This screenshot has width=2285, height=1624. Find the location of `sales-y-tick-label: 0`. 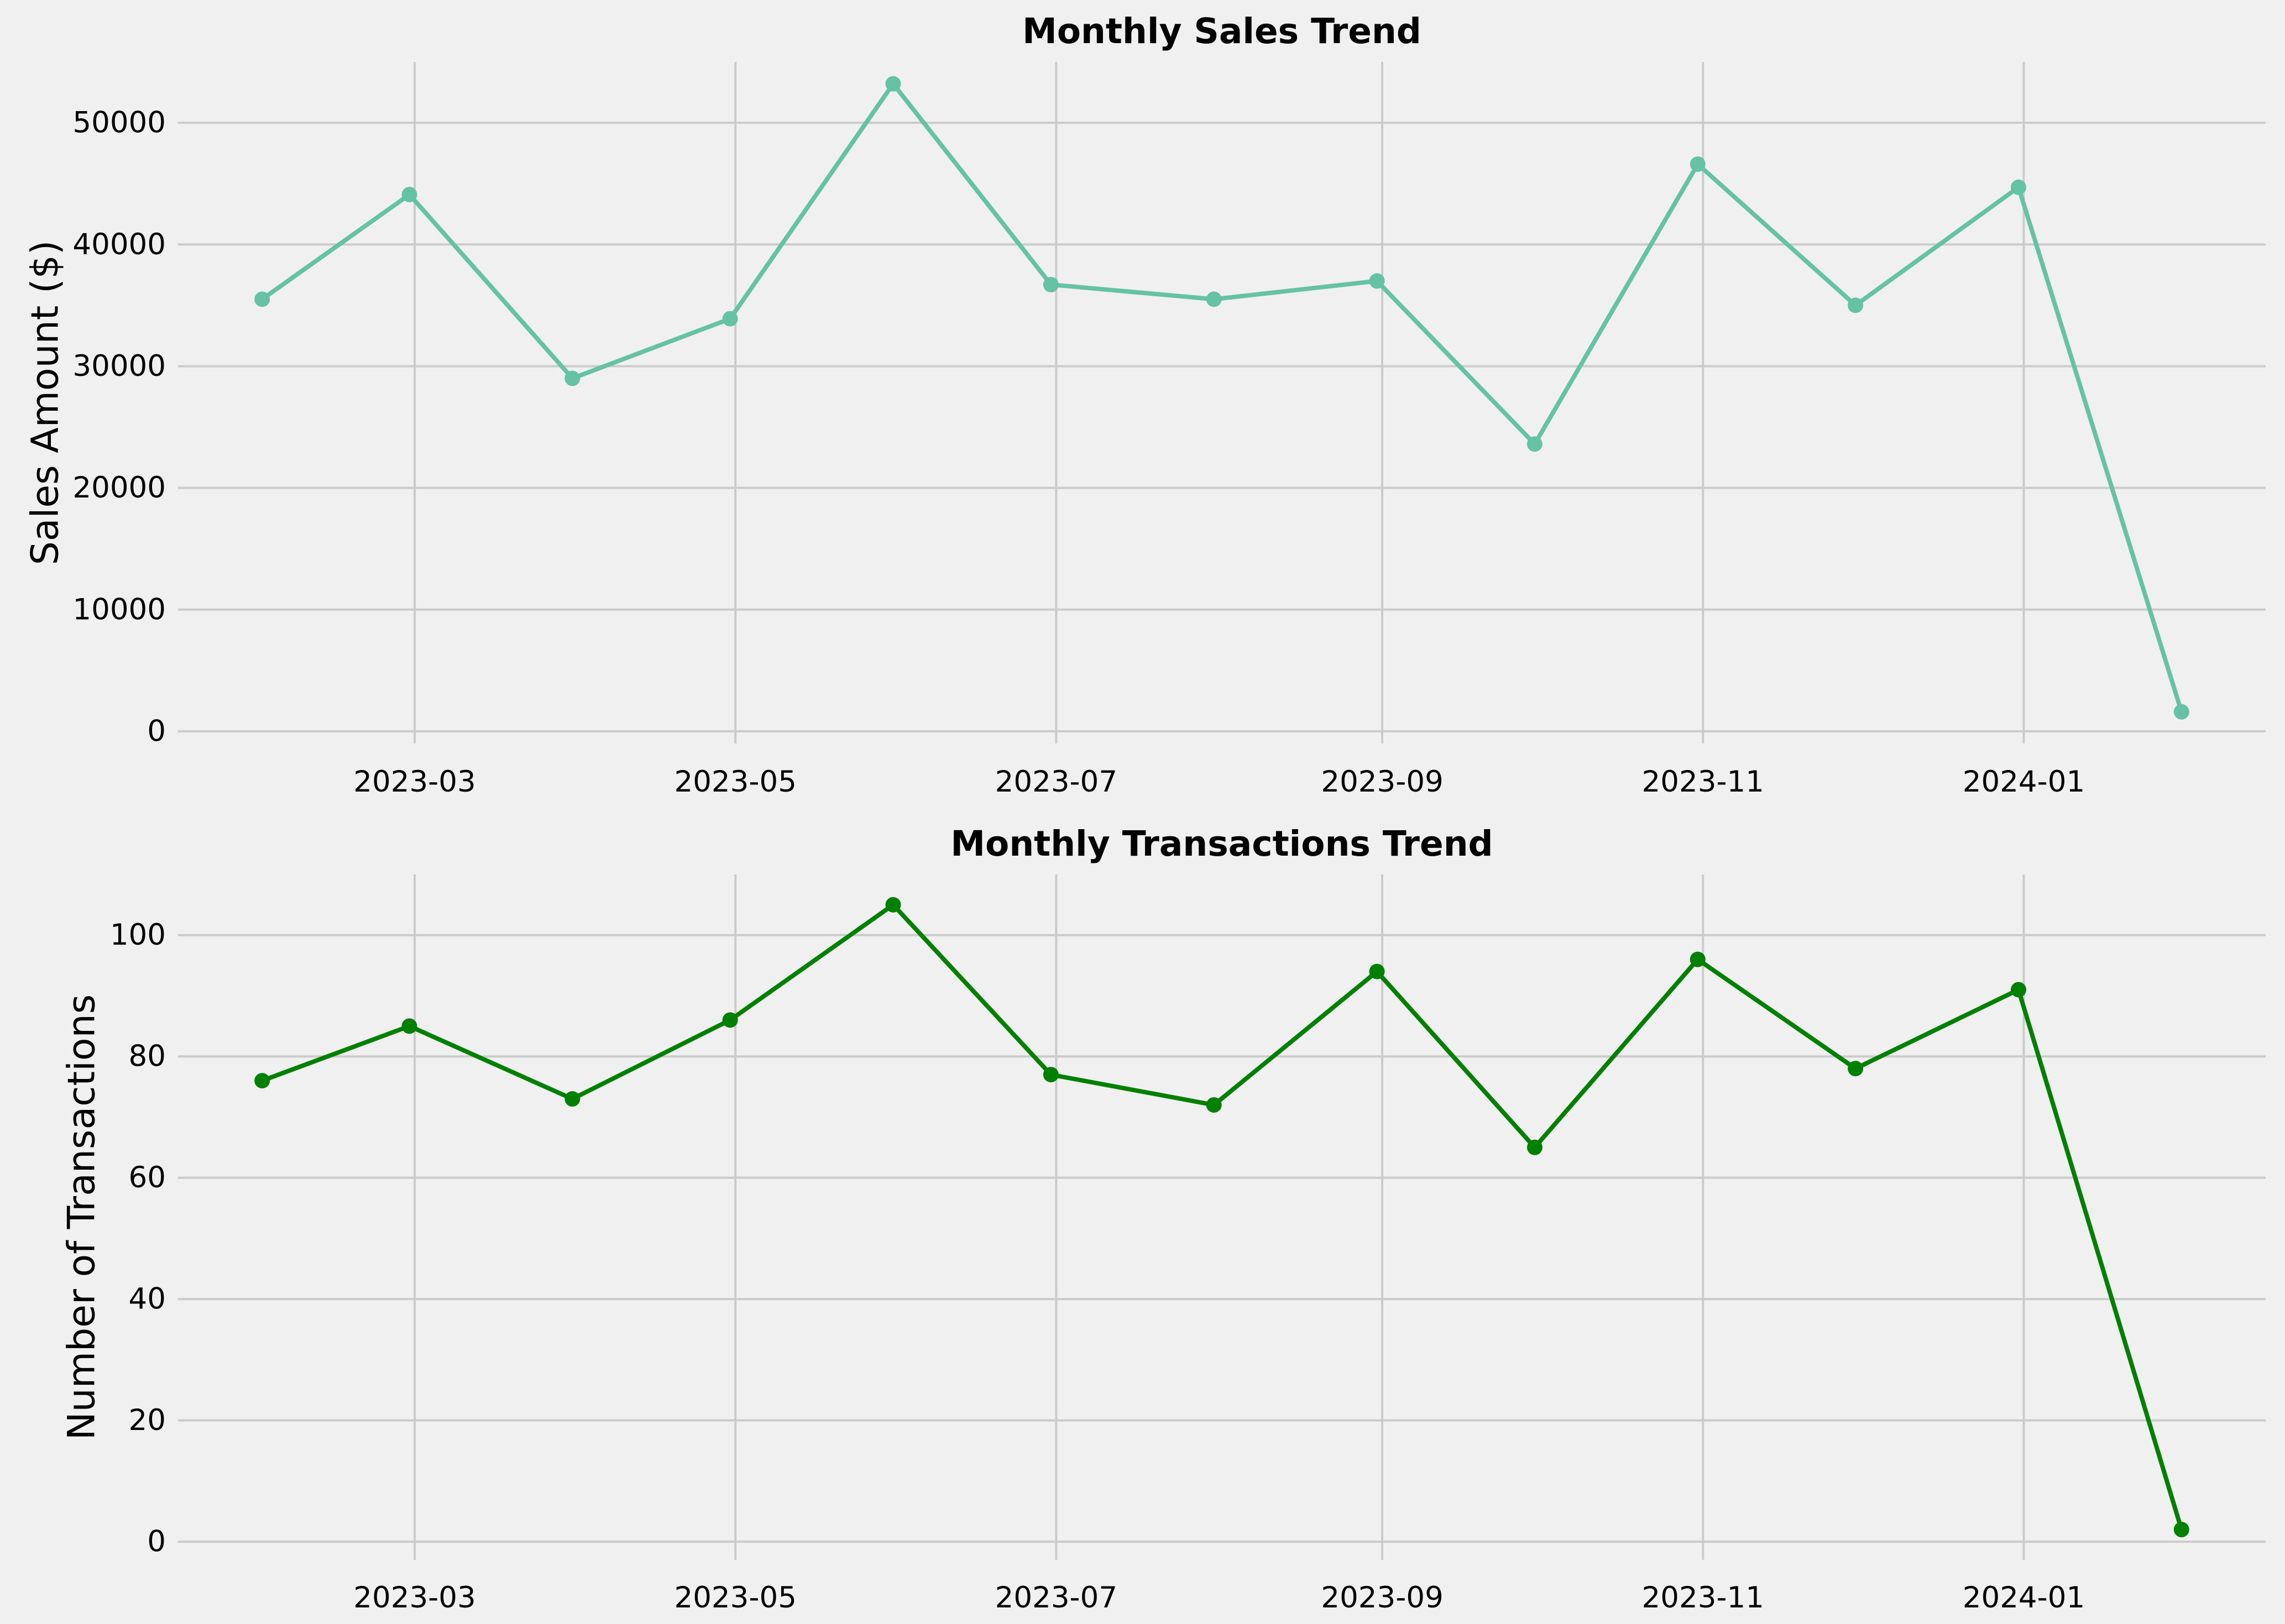

sales-y-tick-label: 0 is located at coordinates (156, 731).